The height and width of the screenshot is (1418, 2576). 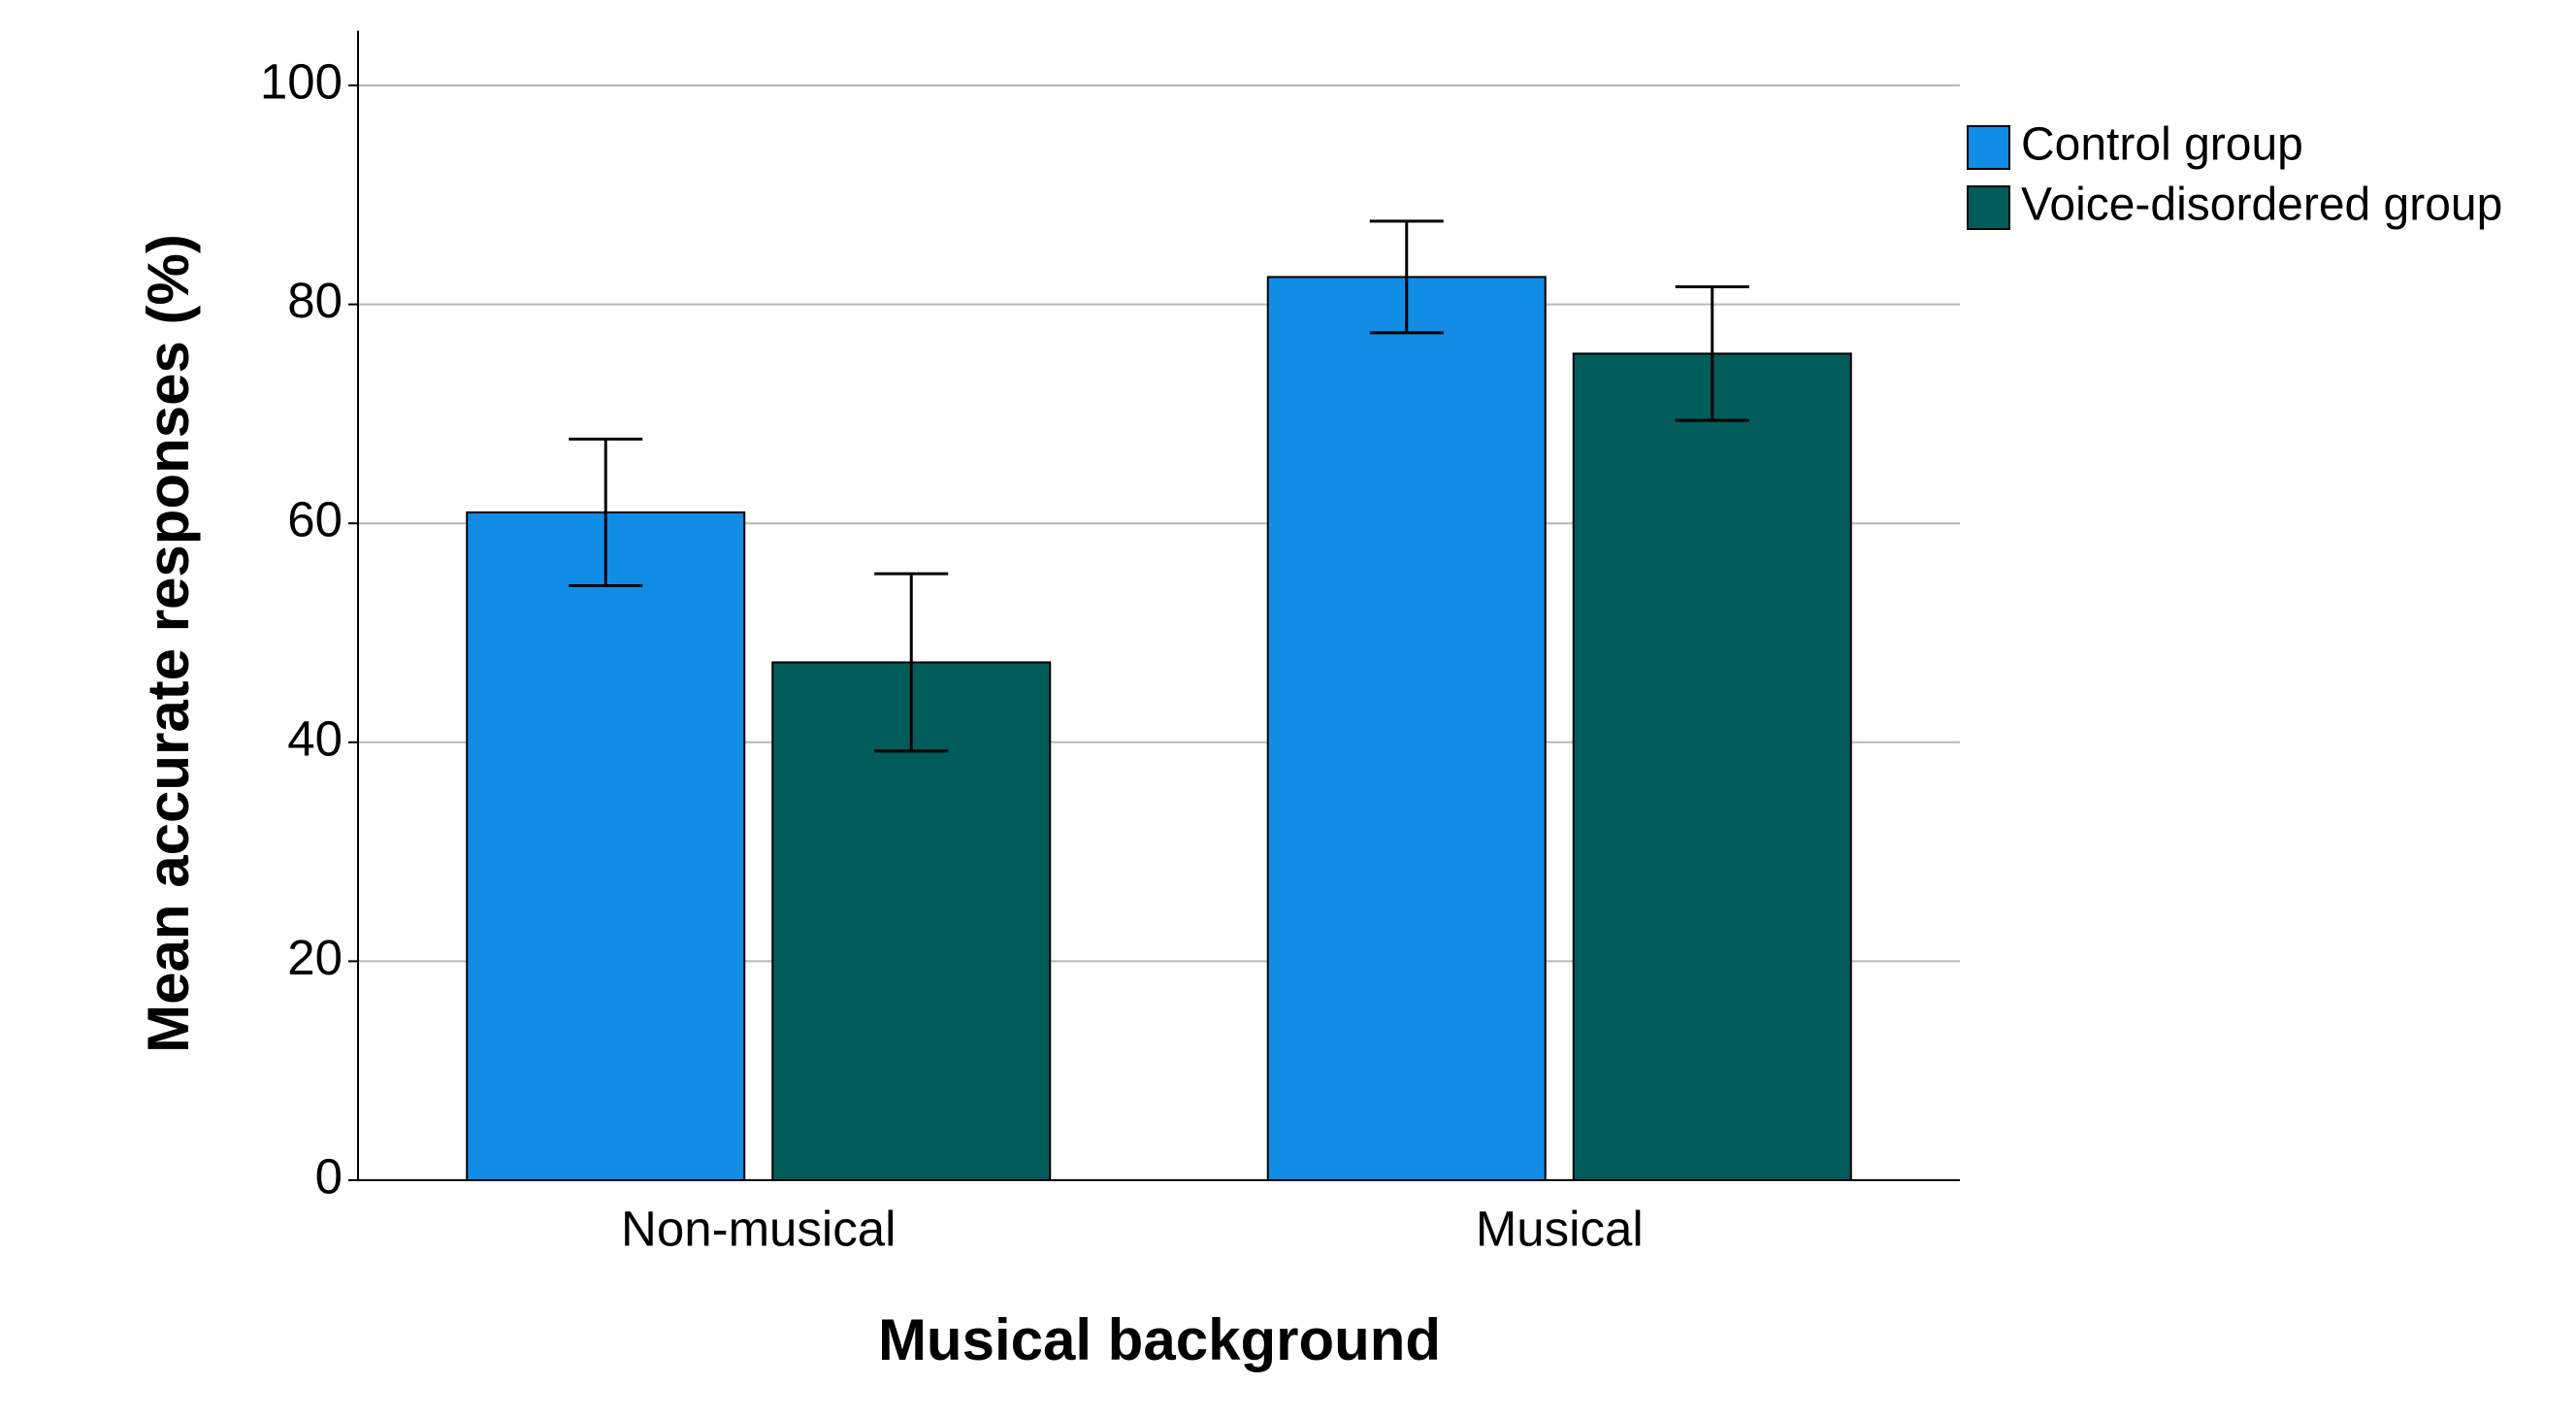 What do you see at coordinates (314, 738) in the screenshot?
I see `y-tick-label: 40` at bounding box center [314, 738].